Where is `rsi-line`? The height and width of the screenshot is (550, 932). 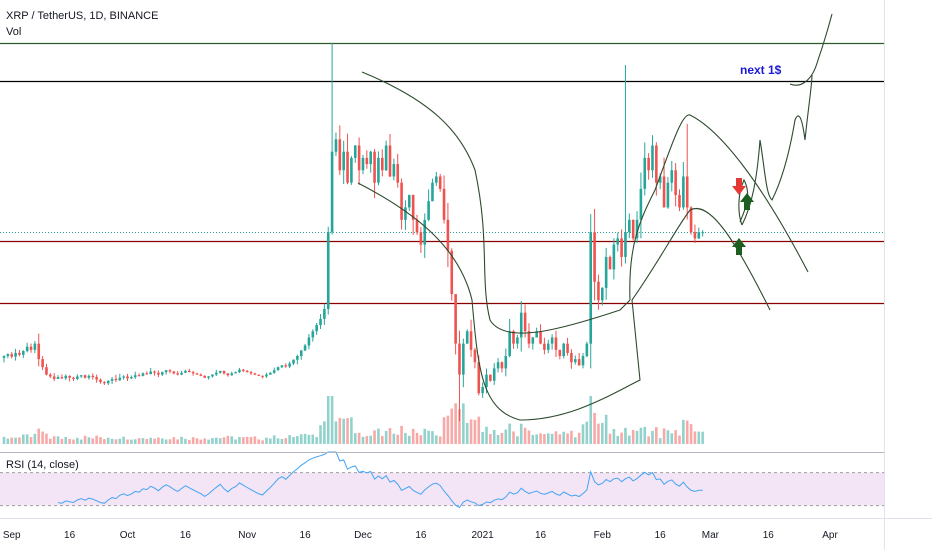 rsi-line is located at coordinates (380, 480).